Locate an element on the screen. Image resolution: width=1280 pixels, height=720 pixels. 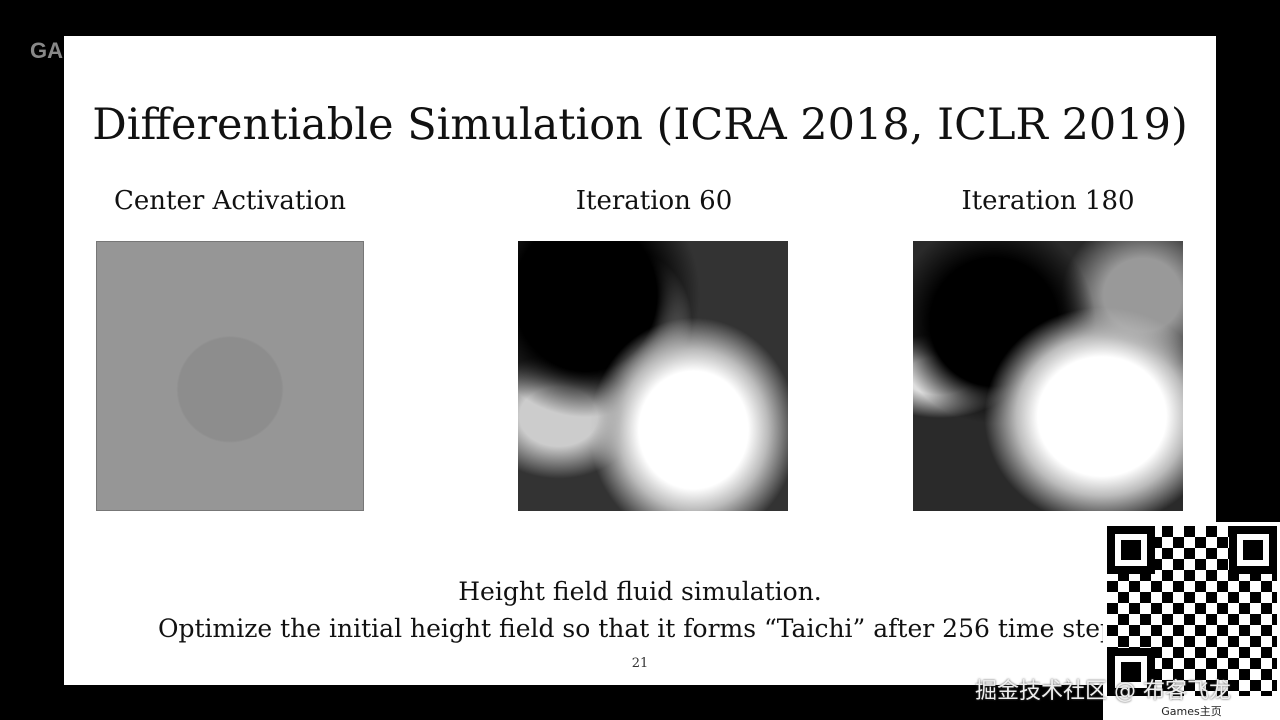
description-line-1: Height field fluid simulation. is located at coordinates (640, 591).